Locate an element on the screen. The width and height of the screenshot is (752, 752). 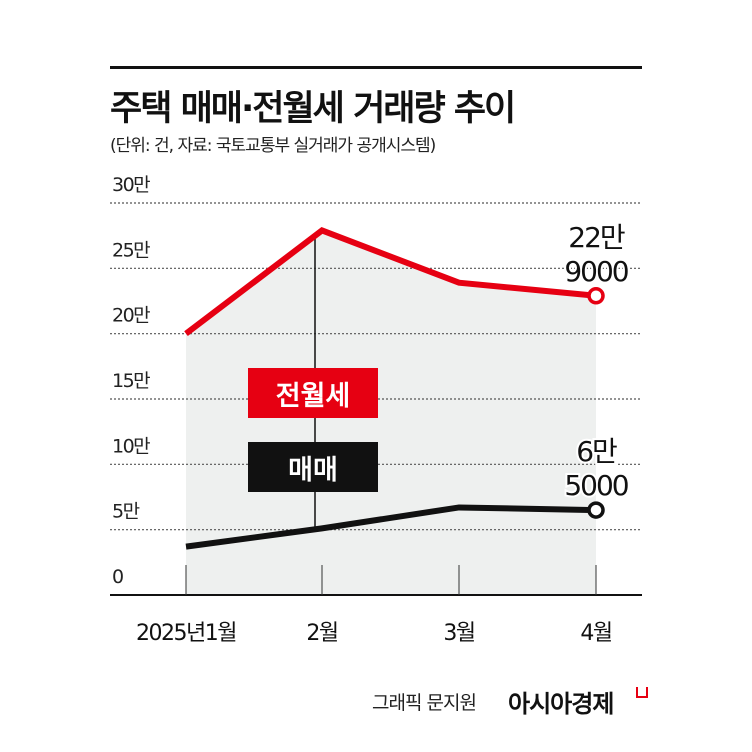
end-label-rent-line2: 9000 is located at coordinates (595, 271).